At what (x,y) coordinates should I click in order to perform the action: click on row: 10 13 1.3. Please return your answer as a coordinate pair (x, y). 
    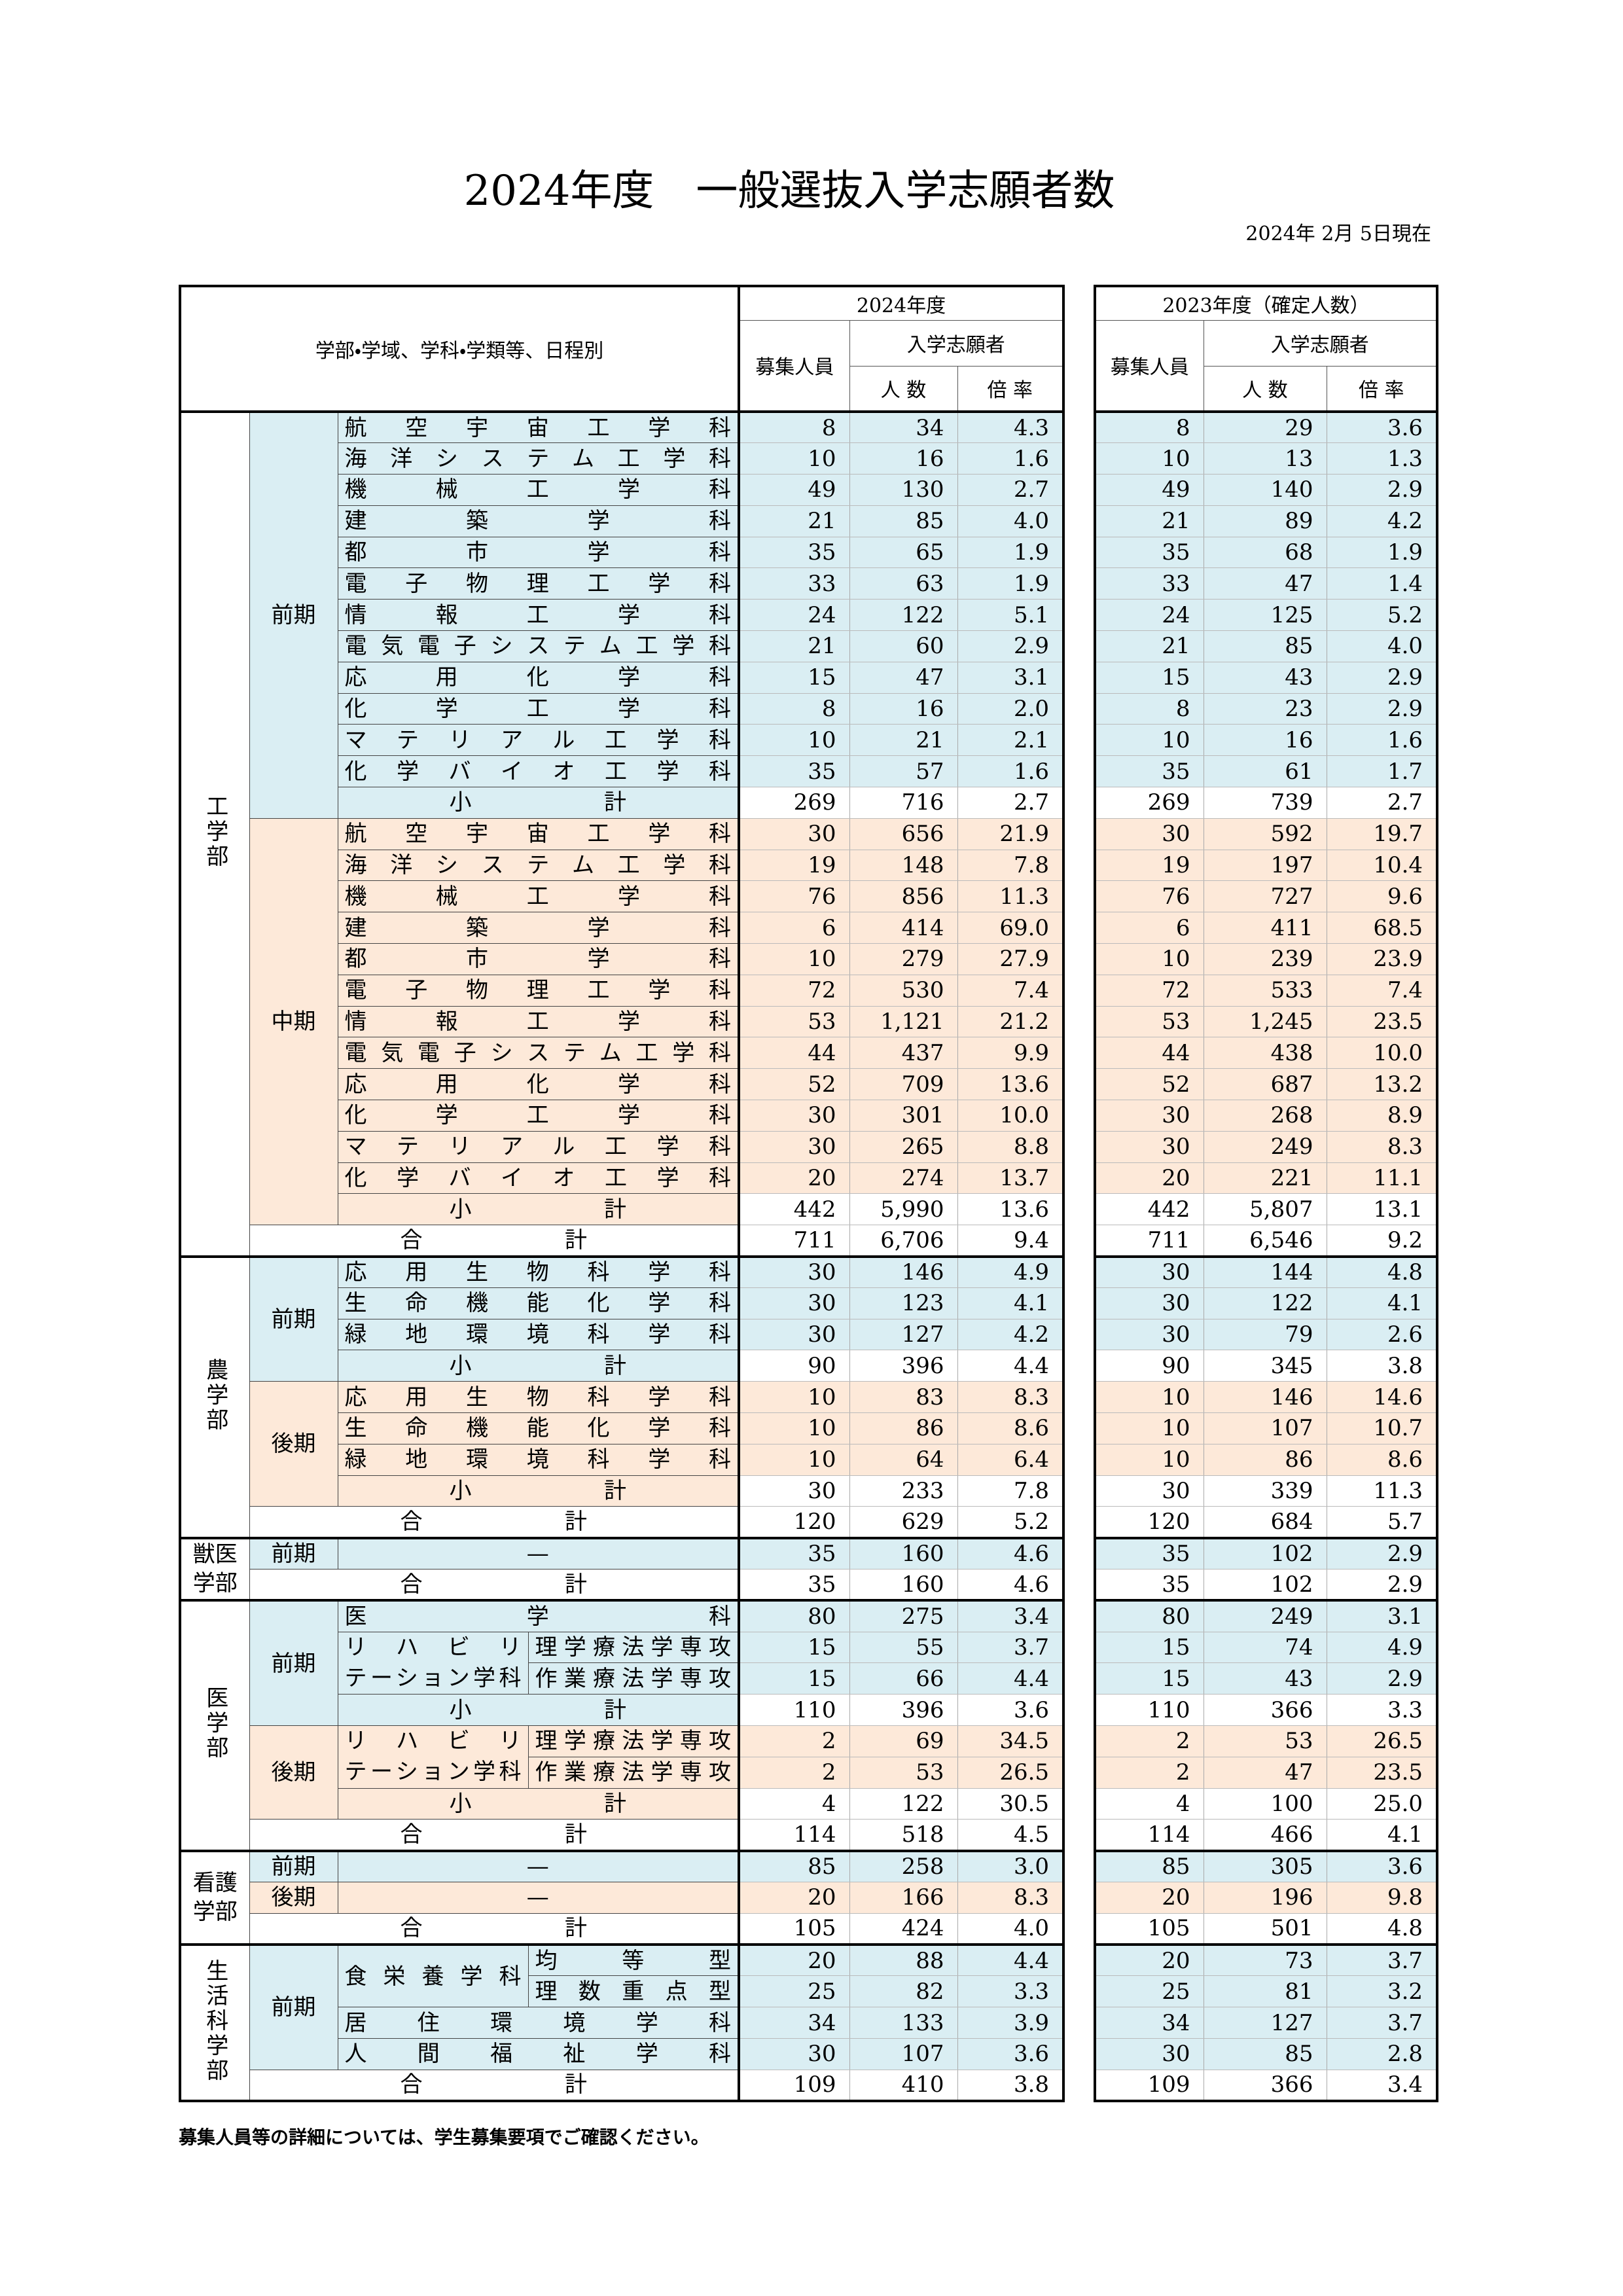
    Looking at the image, I should click on (1266, 458).